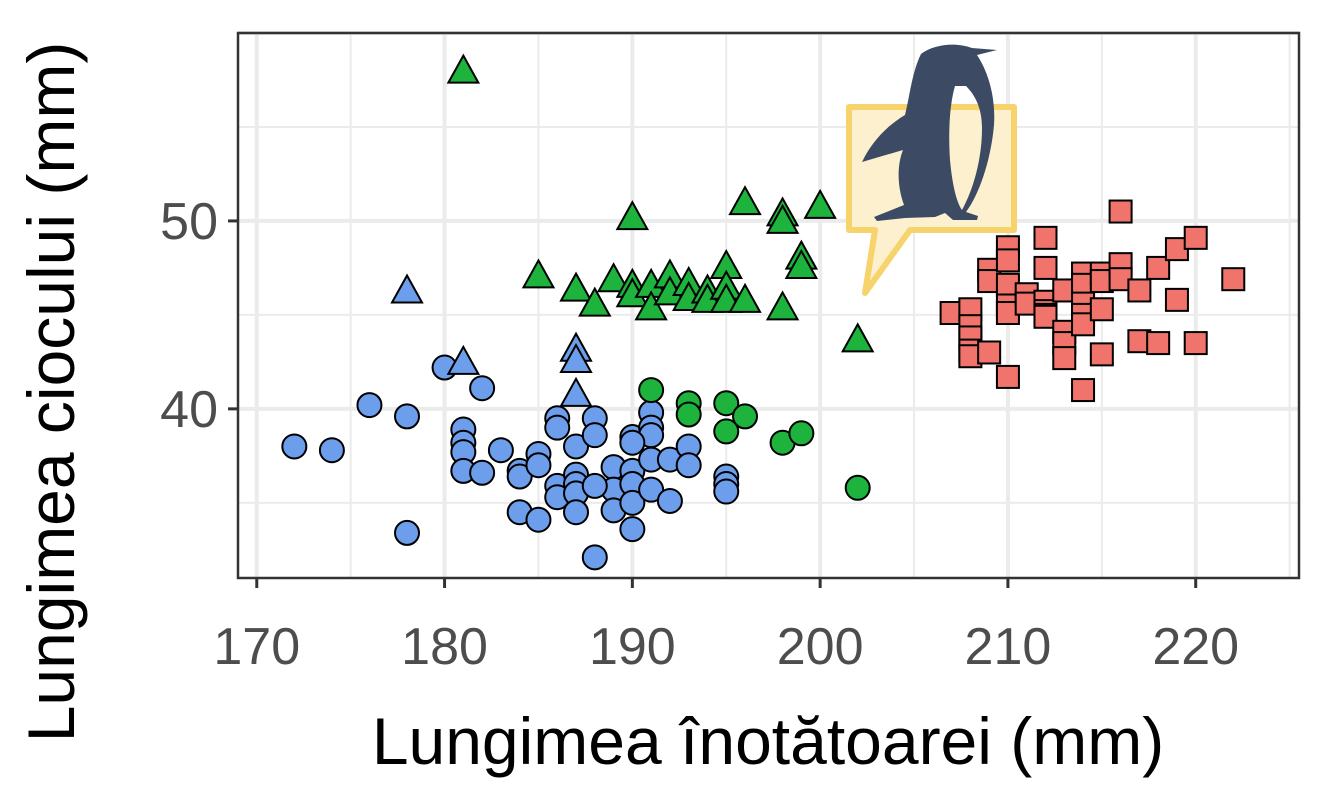  Describe the element at coordinates (768, 741) in the screenshot. I see `x-axis-title: Lungimea înotătoarei (mm)` at that location.